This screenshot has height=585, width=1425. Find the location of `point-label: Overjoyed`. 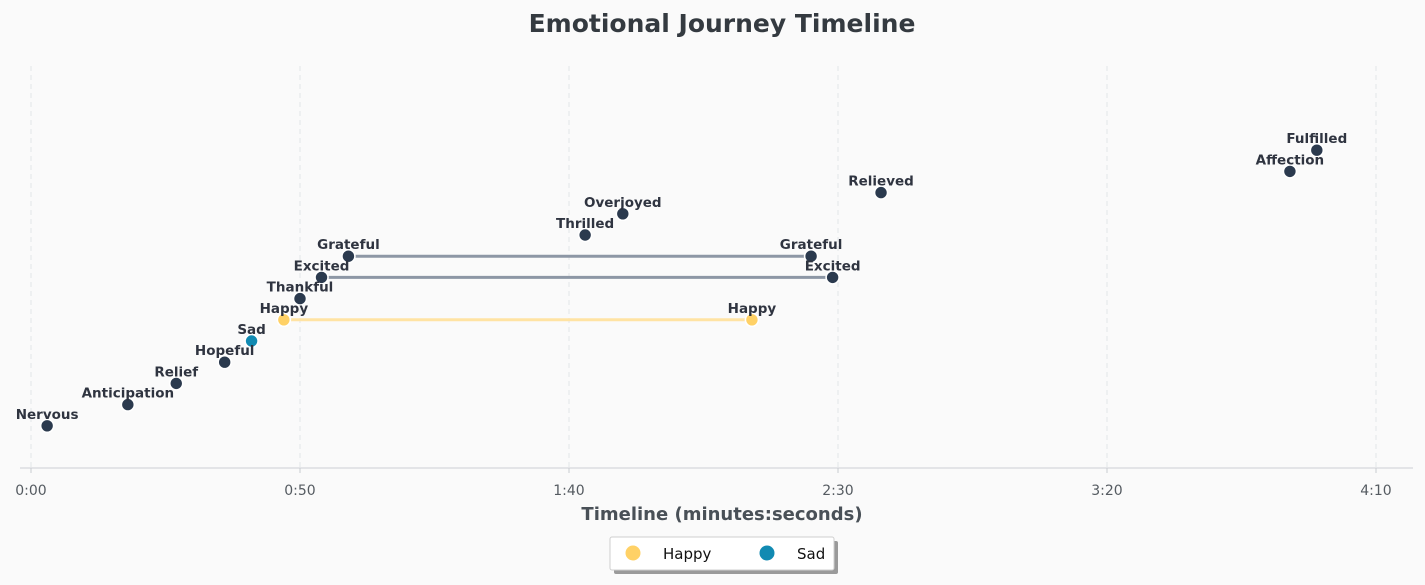

point-label: Overjoyed is located at coordinates (623, 203).